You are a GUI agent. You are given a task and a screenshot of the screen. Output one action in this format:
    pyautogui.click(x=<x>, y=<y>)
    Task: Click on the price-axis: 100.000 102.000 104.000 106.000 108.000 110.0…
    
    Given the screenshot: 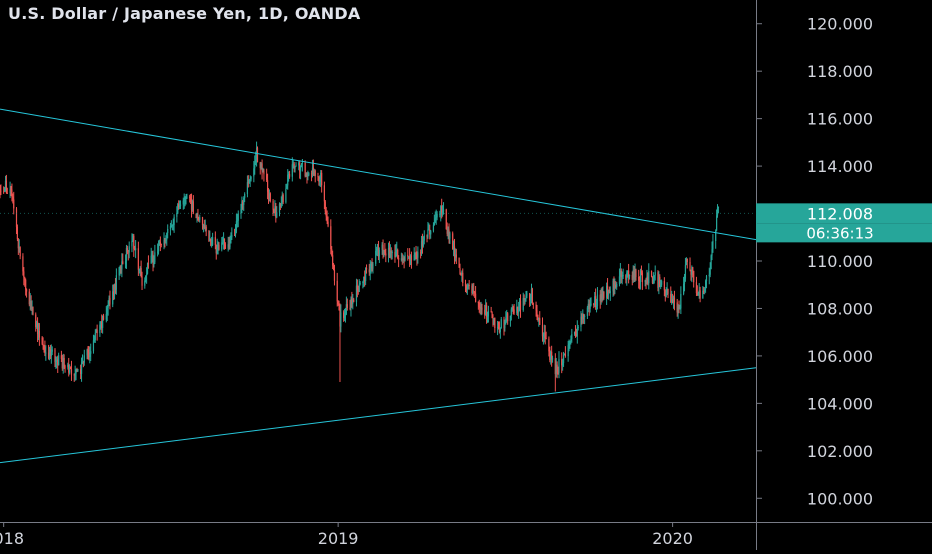 What is the action you would take?
    pyautogui.click(x=814, y=275)
    